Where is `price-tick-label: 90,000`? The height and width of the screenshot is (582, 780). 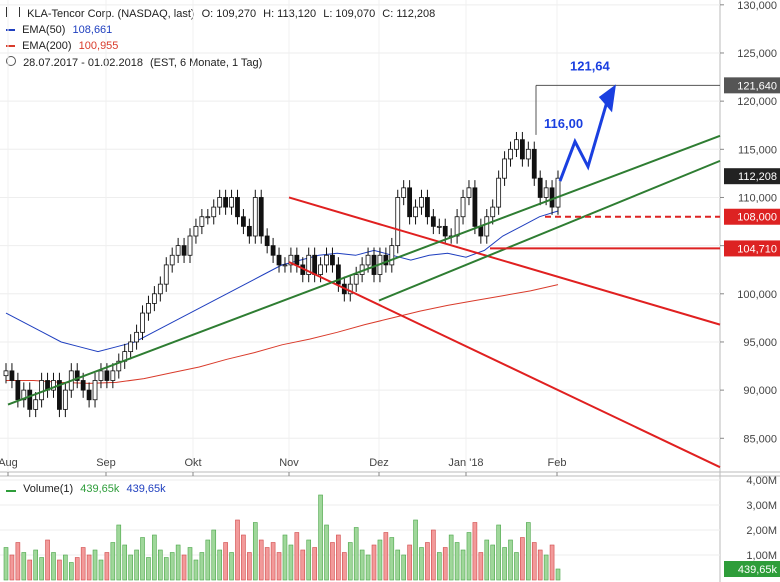
price-tick-label: 90,000 is located at coordinates (760, 391).